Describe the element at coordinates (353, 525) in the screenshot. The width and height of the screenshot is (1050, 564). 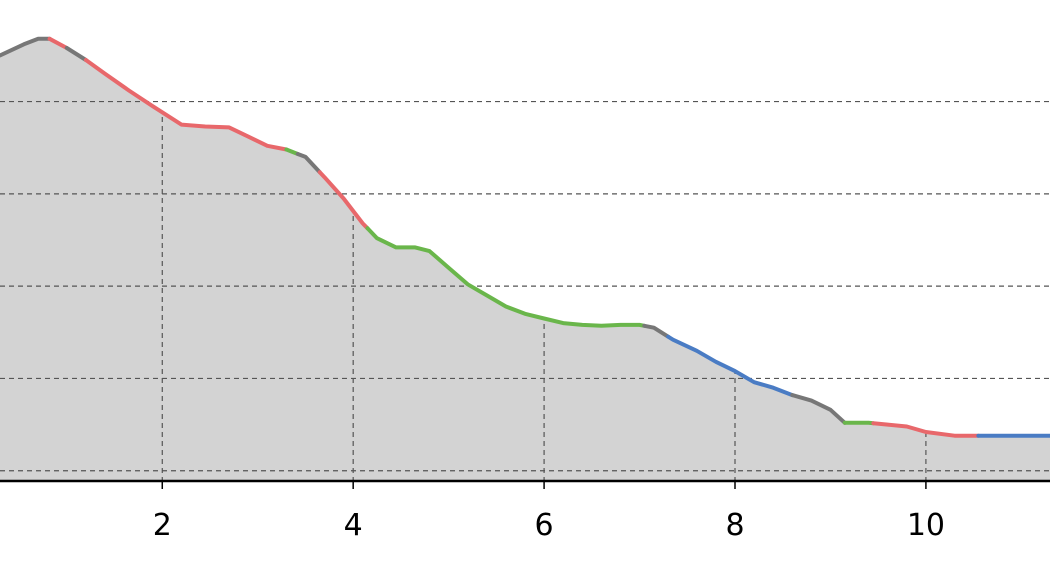
I see `x-tick-label: 4` at that location.